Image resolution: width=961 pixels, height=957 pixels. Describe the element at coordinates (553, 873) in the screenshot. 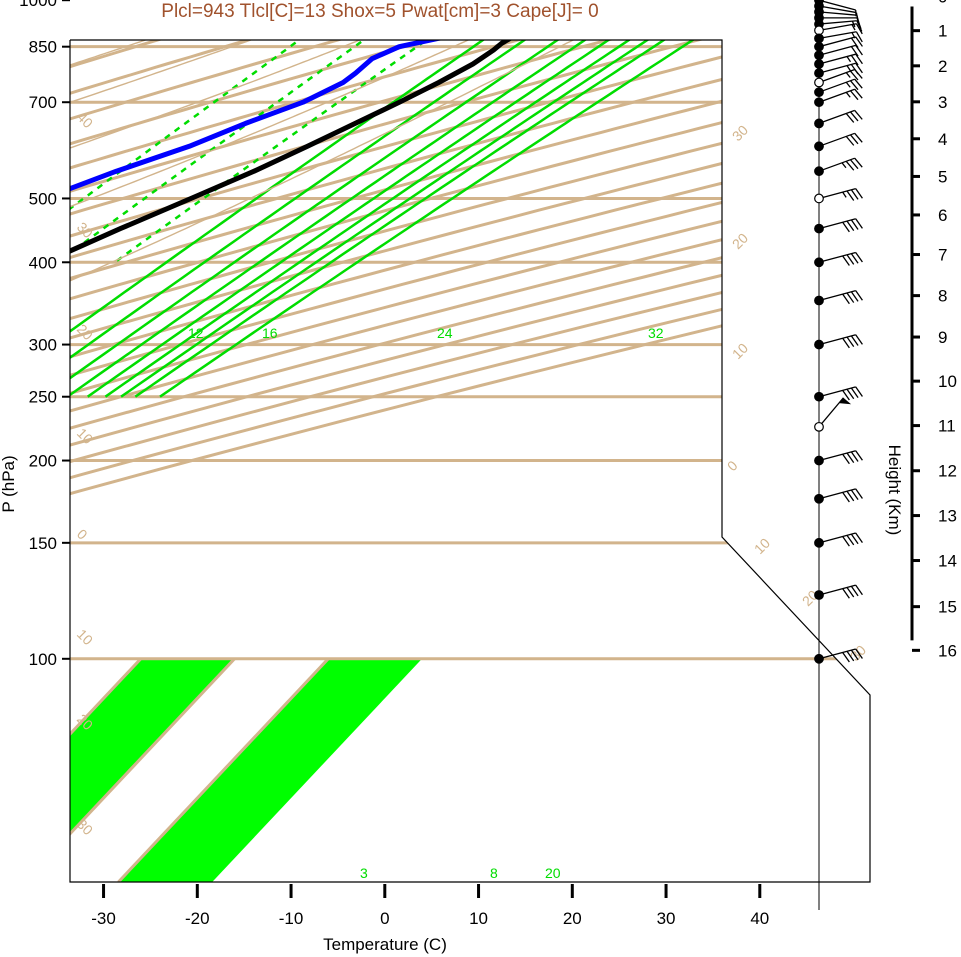

I see `mixing-ratio-label: 20` at that location.